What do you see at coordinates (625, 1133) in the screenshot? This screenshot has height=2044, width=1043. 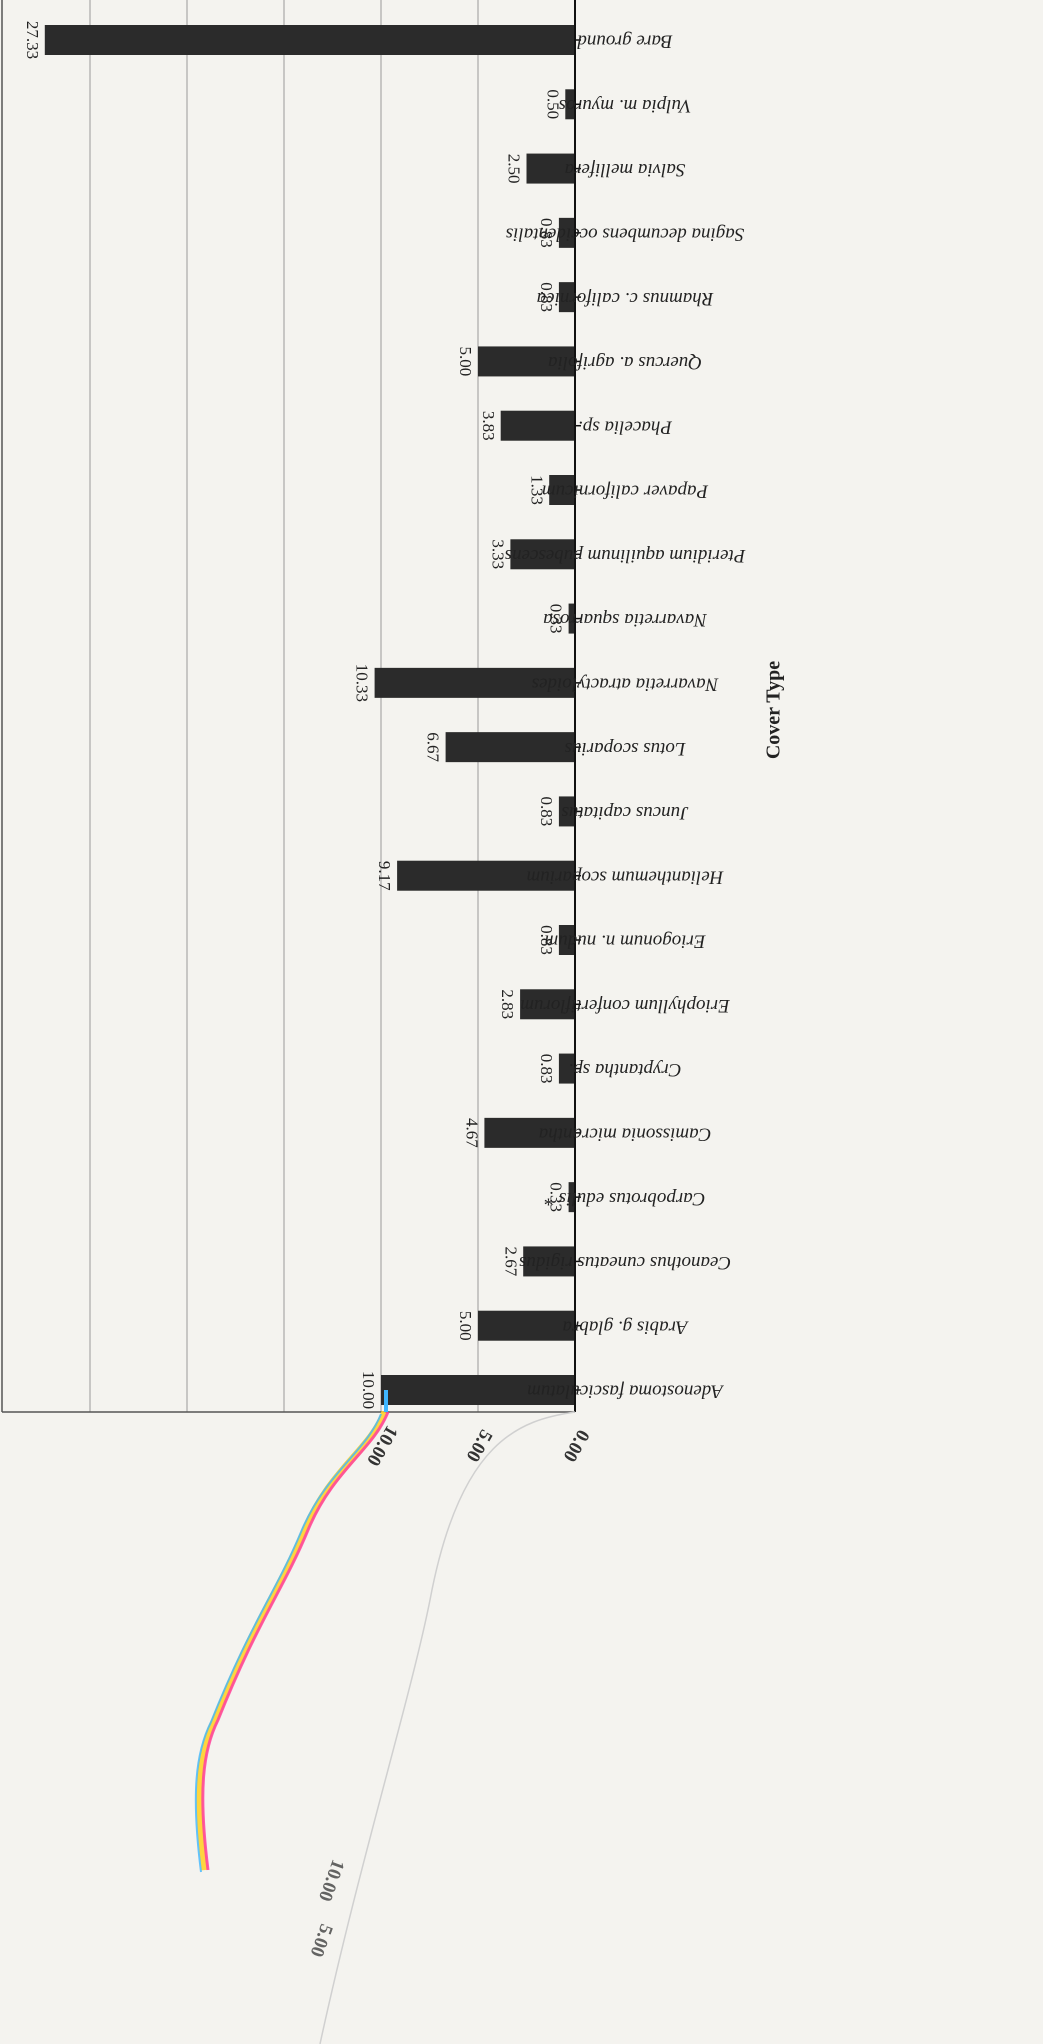 I see `category-label: Camissonia micrantha` at bounding box center [625, 1133].